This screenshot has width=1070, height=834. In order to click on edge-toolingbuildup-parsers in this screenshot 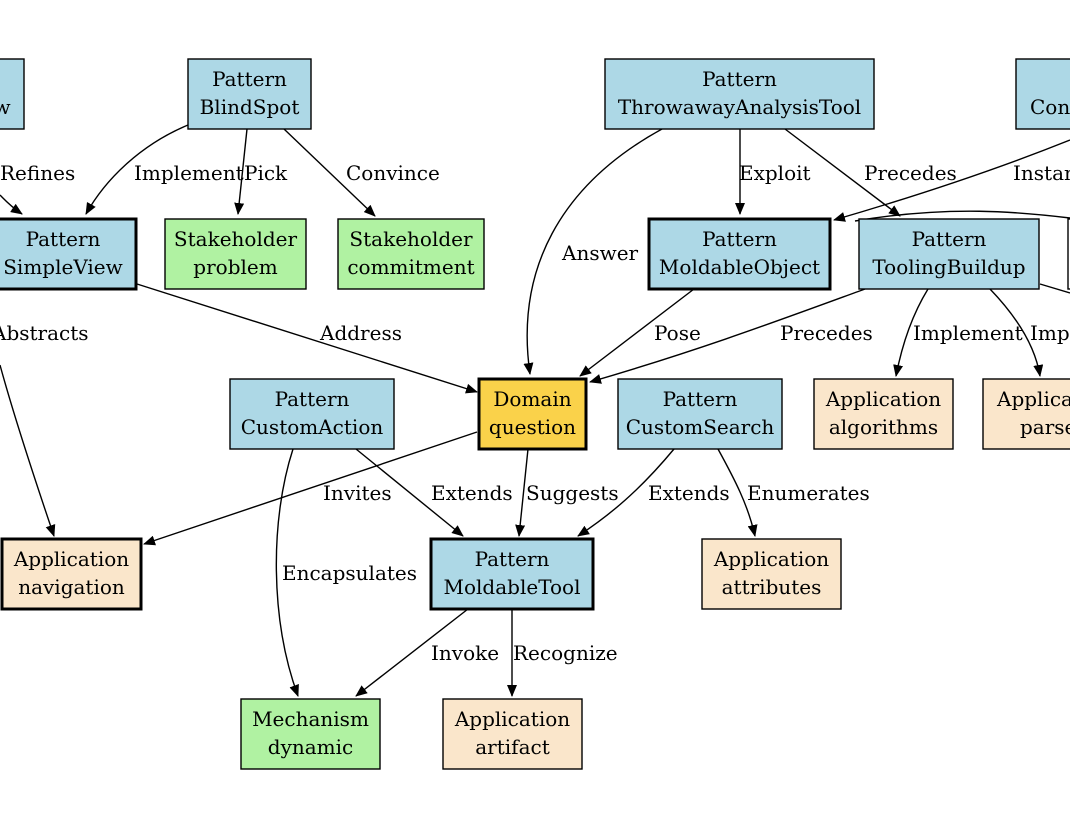, I will do `click(1016, 332)`.